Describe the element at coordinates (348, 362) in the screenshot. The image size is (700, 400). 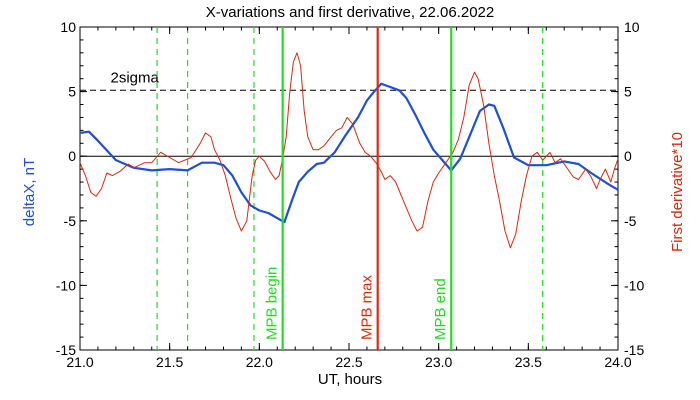
I see `x-tick-label: 22.5` at that location.